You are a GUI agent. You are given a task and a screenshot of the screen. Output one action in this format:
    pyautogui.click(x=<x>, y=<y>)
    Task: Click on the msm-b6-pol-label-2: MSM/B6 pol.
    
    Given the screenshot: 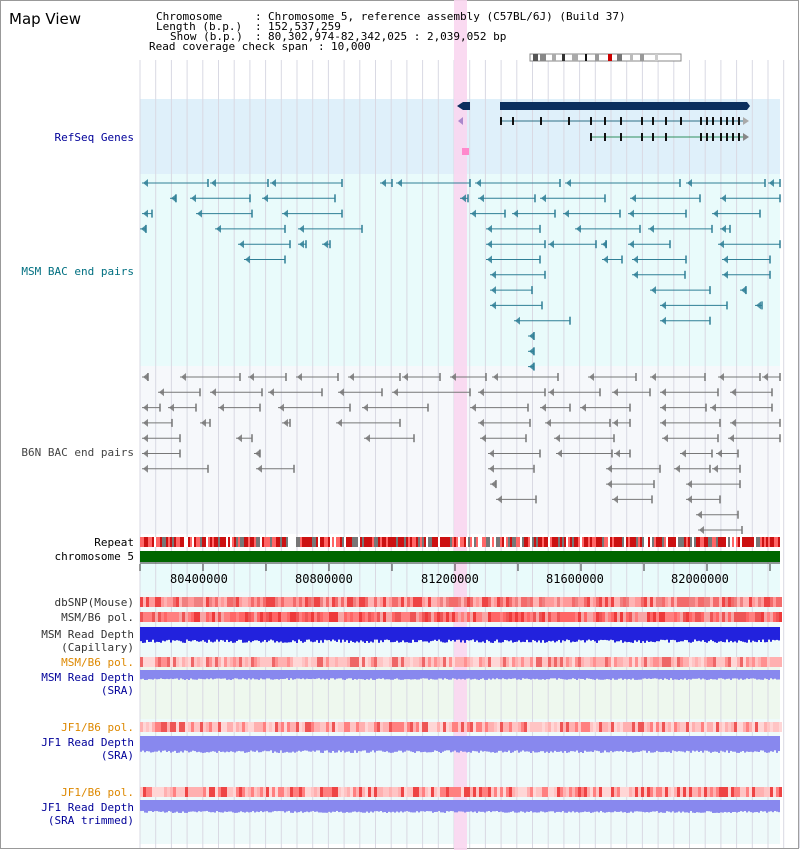 What is the action you would take?
    pyautogui.click(x=97, y=662)
    